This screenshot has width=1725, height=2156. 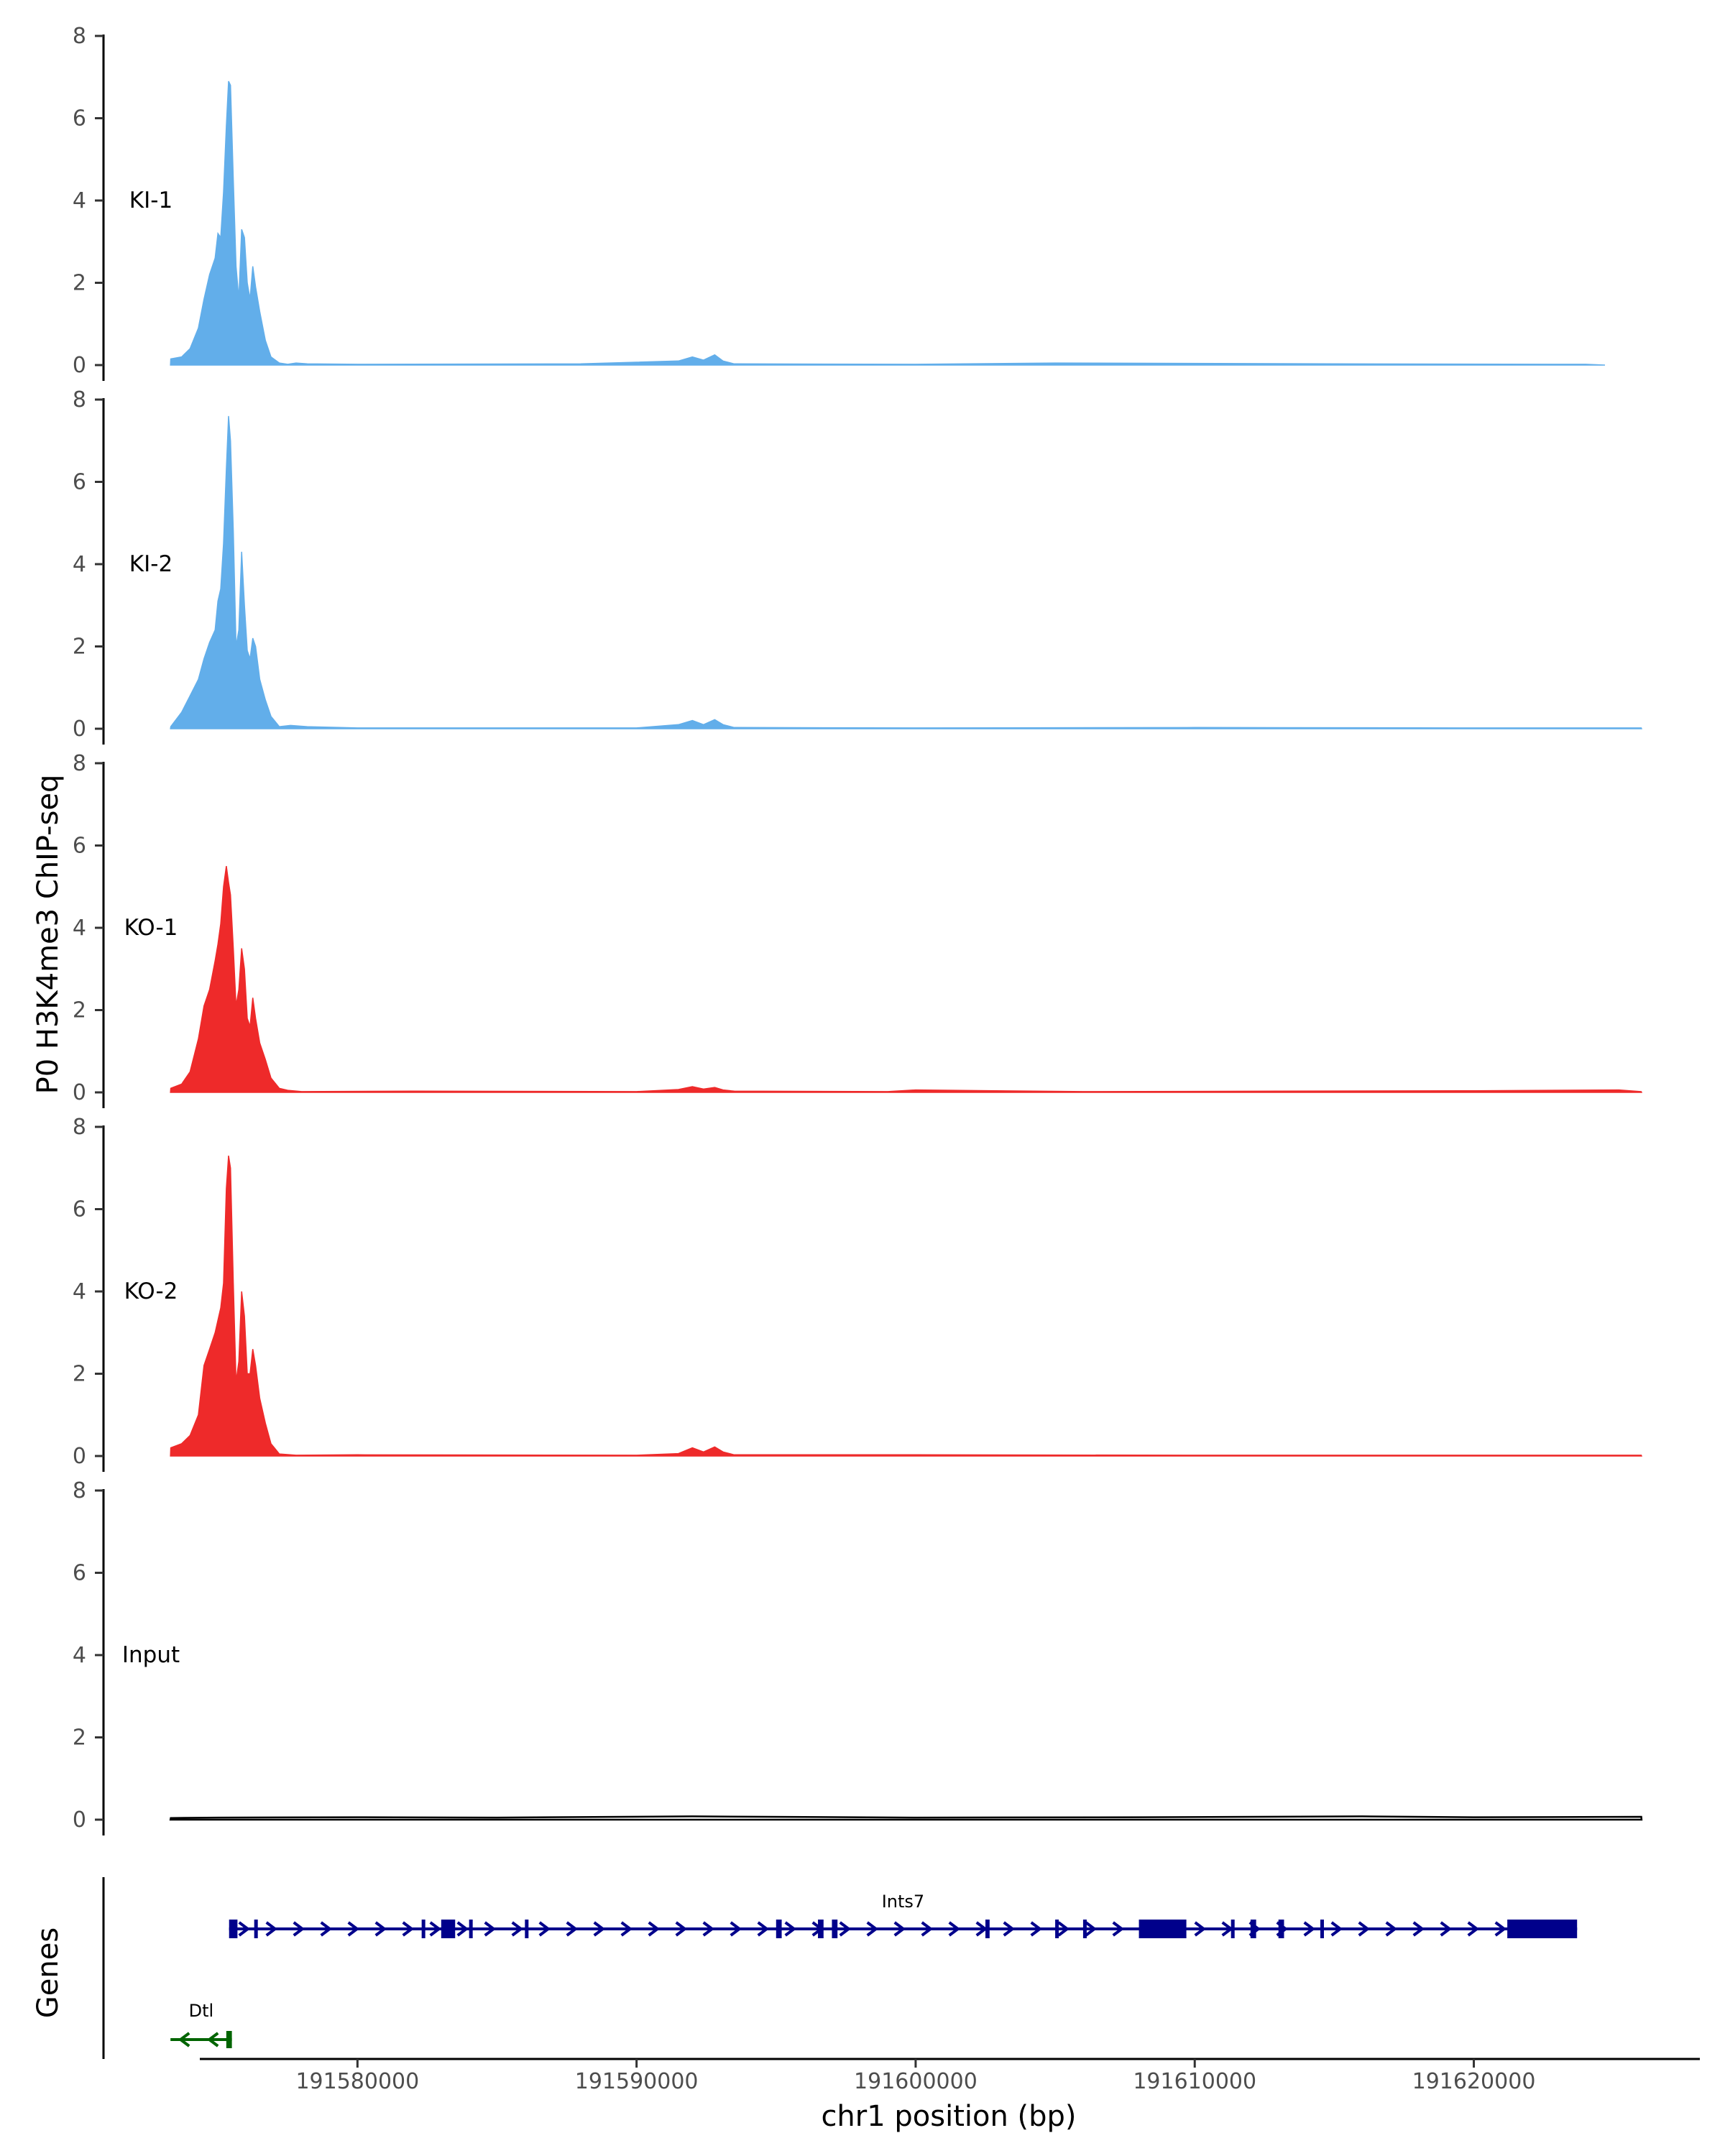 What do you see at coordinates (948, 2116) in the screenshot?
I see `x-axis-title: chr1 position (bp)` at bounding box center [948, 2116].